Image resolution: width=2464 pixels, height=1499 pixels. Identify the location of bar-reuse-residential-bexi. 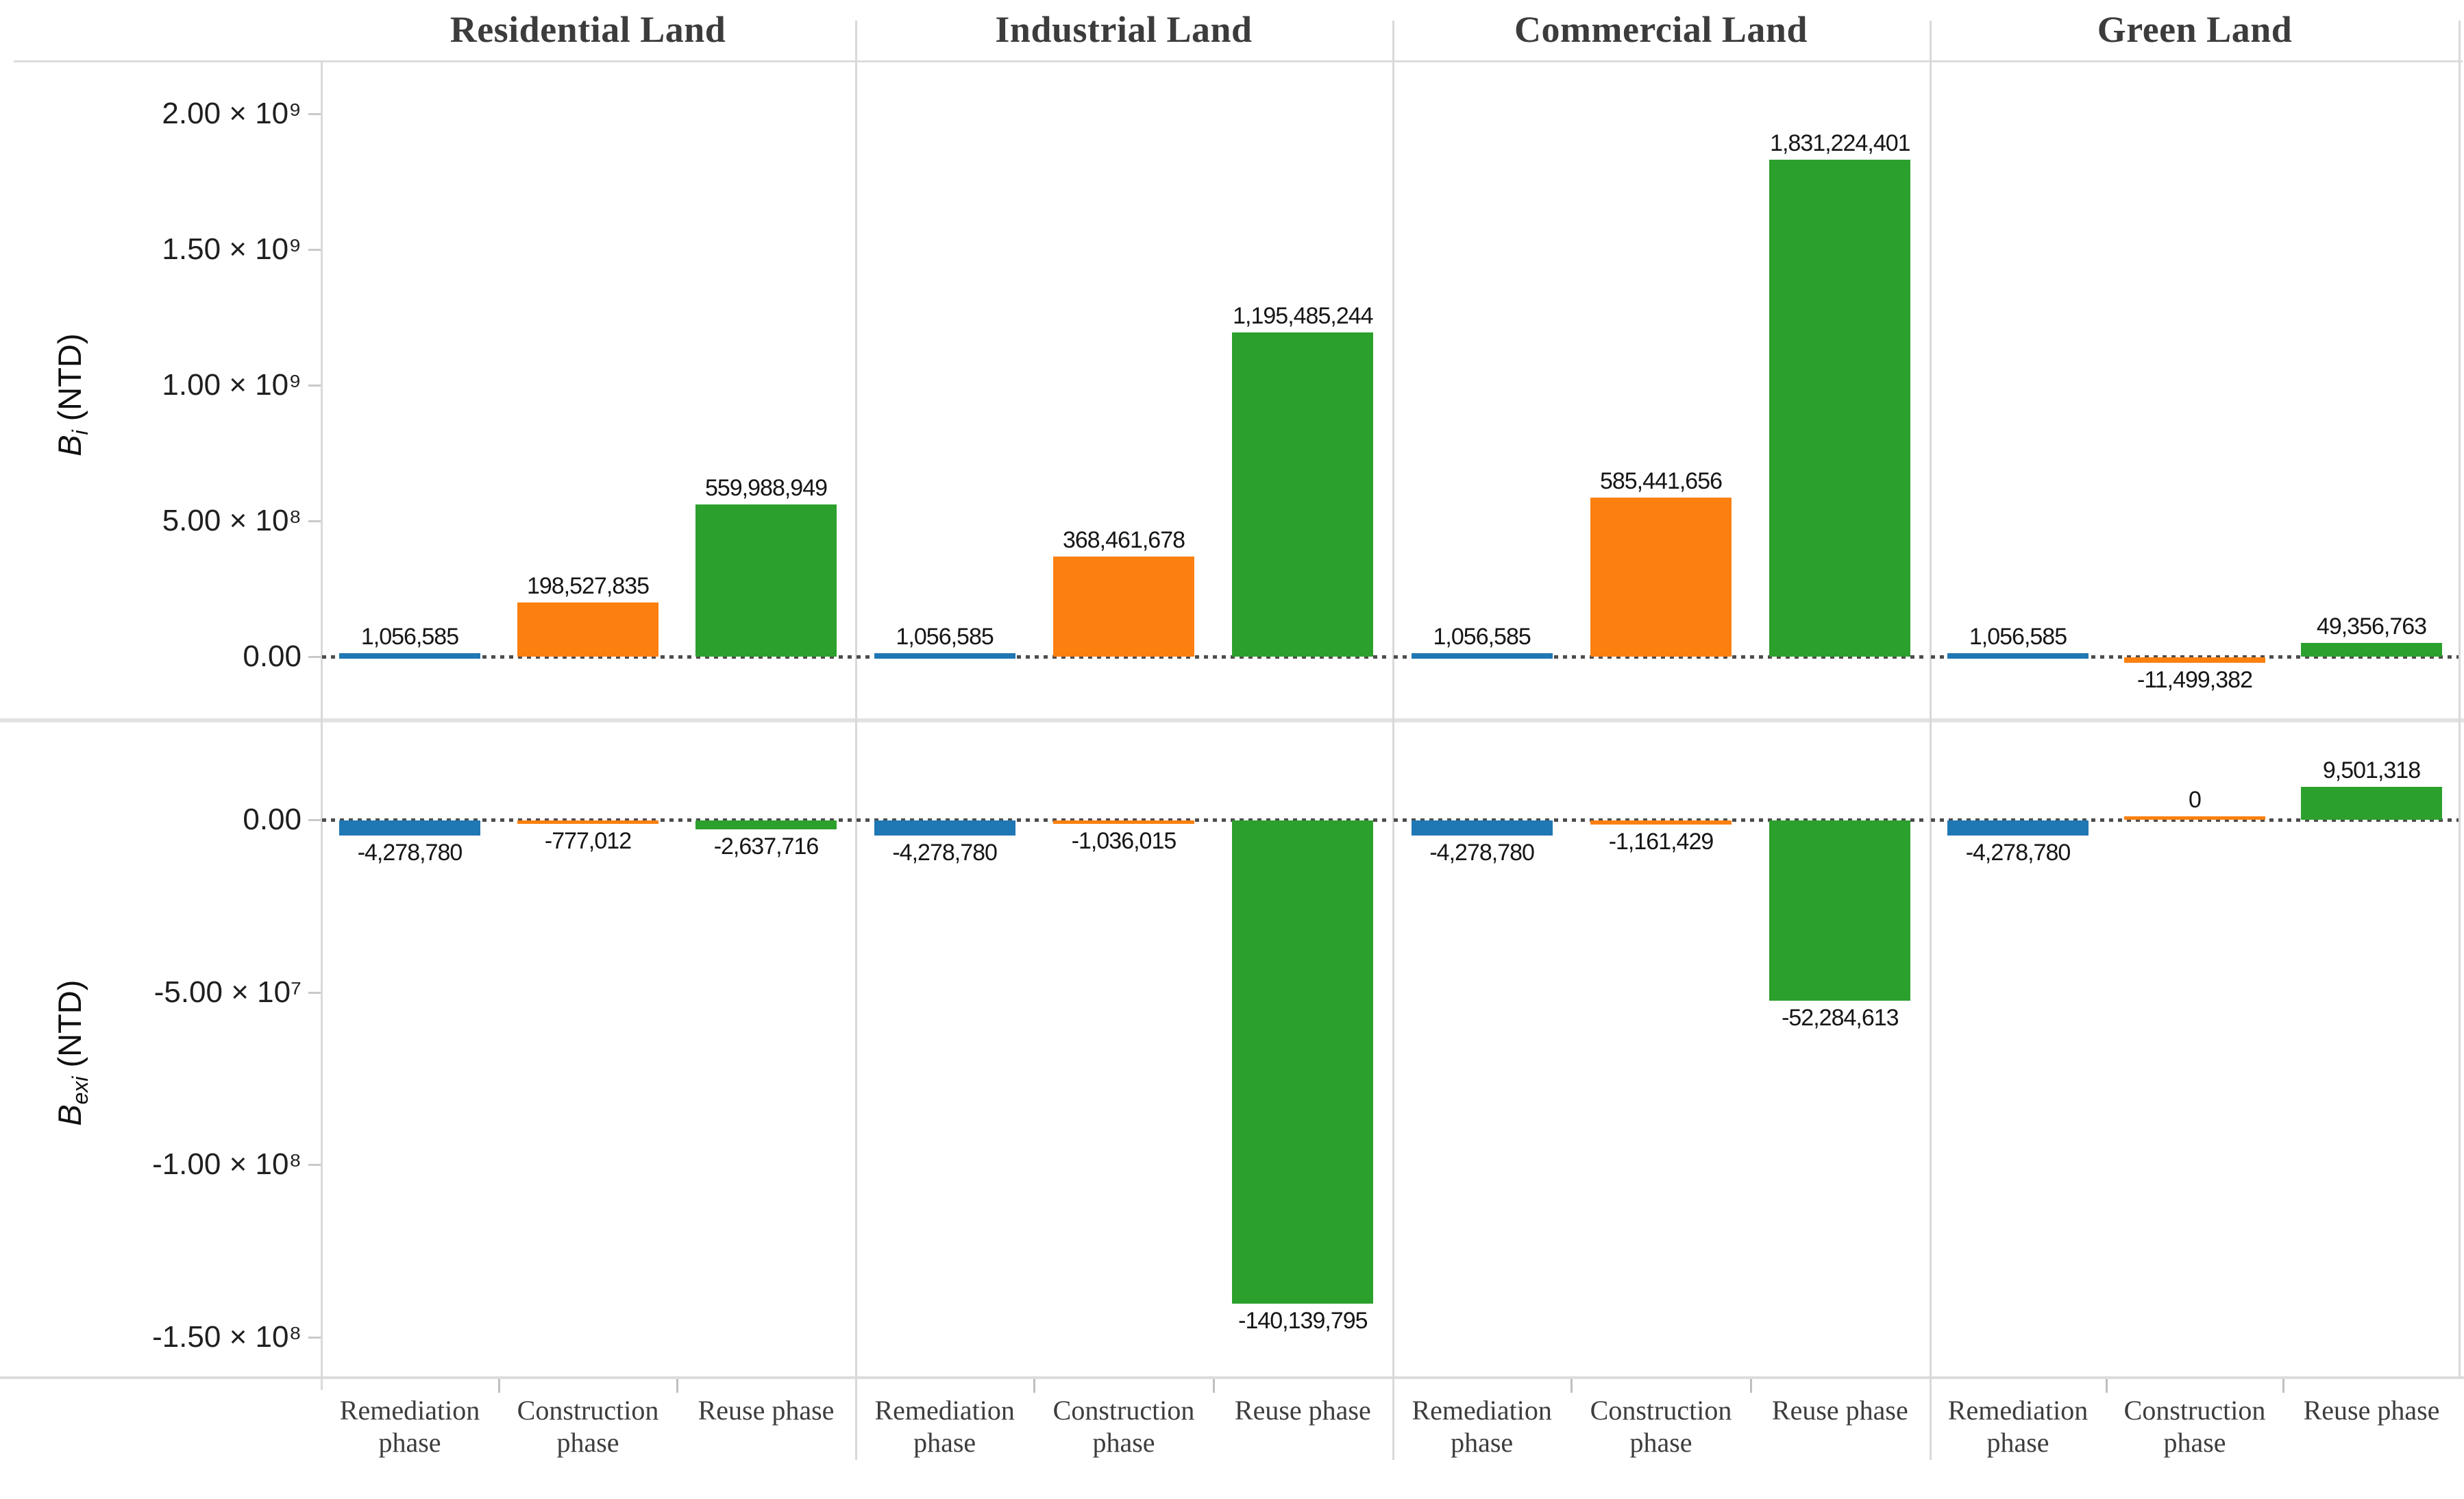
(766, 824).